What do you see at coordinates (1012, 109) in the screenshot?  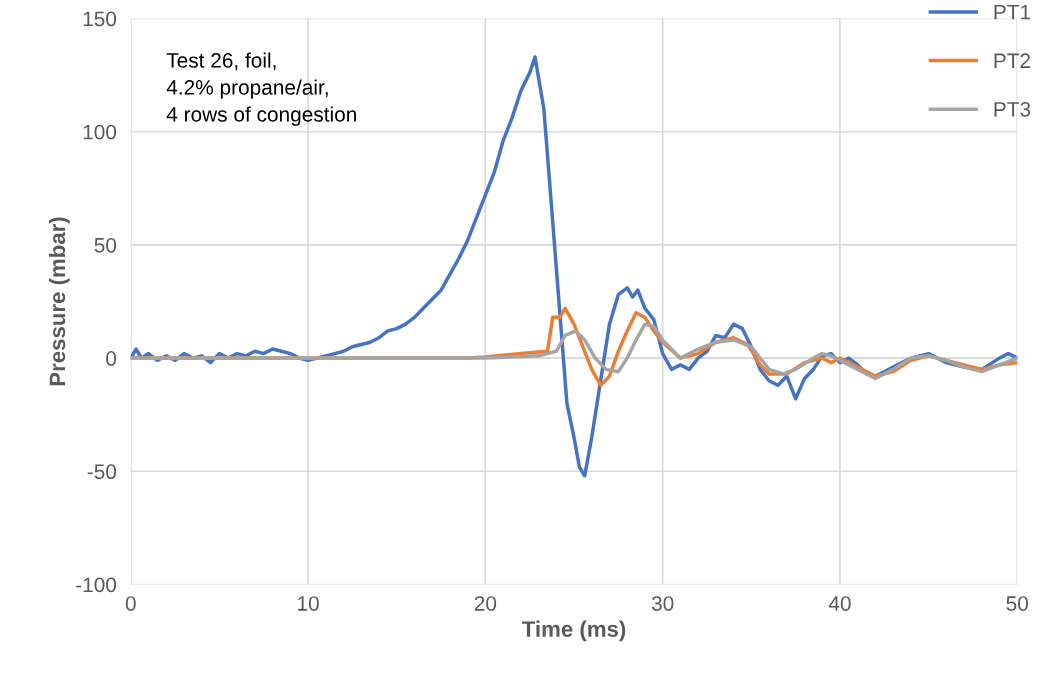 I see `legend-label: PT3` at bounding box center [1012, 109].